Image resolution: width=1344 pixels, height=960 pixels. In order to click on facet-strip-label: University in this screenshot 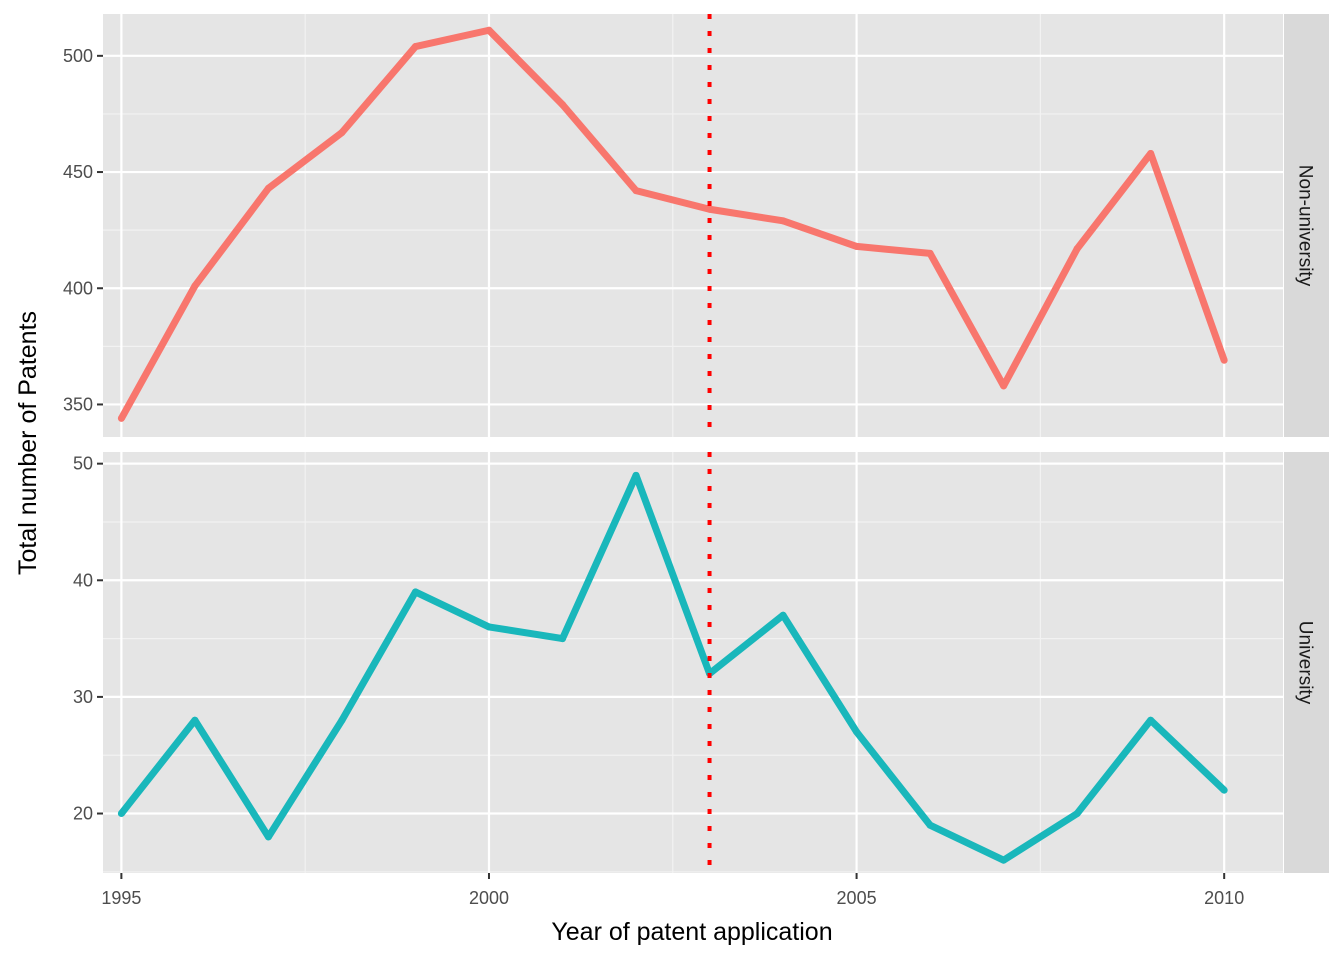, I will do `click(1305, 663)`.